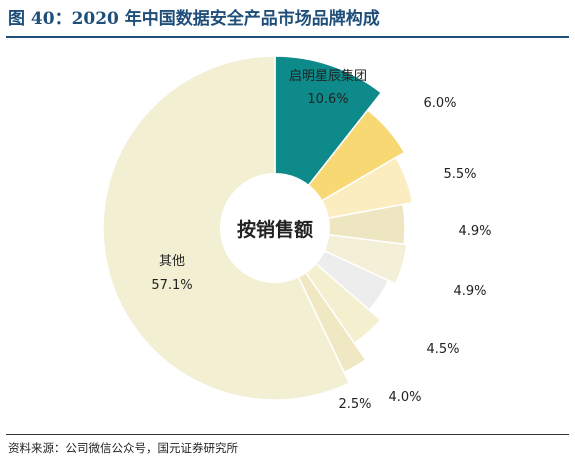 The image size is (575, 461). What do you see at coordinates (459, 174) in the screenshot?
I see `slice-value-label: 5.5%` at bounding box center [459, 174].